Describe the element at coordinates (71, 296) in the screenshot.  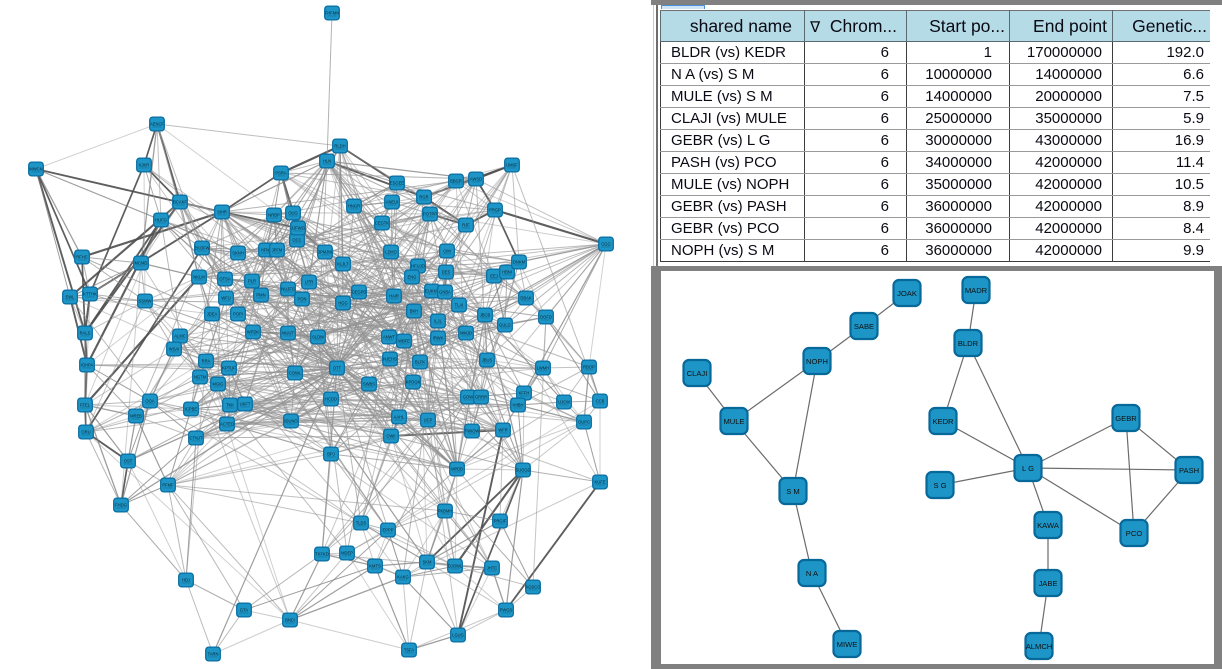
I see `svg-text: EWL` at that location.